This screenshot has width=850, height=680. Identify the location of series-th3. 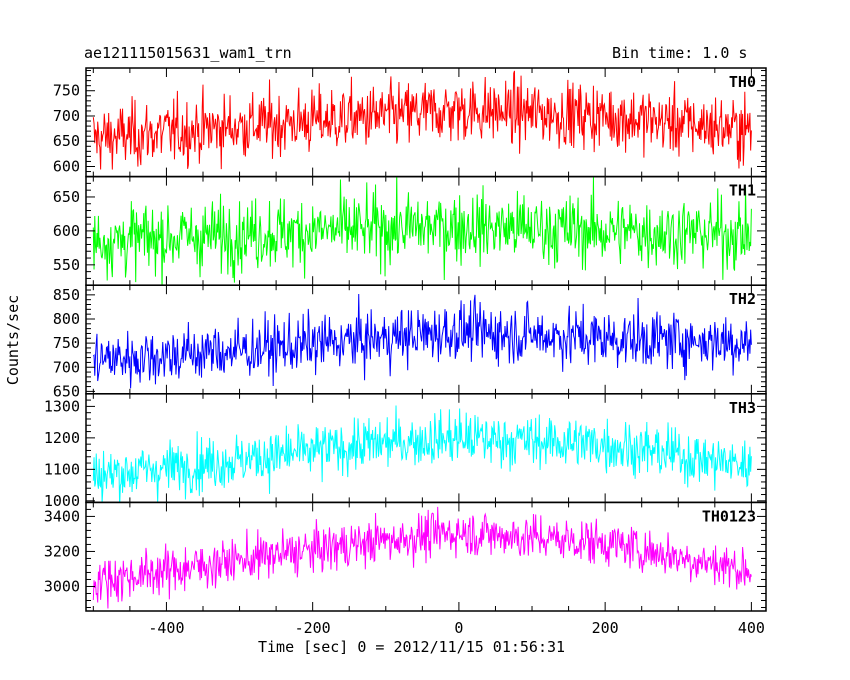
(422, 454).